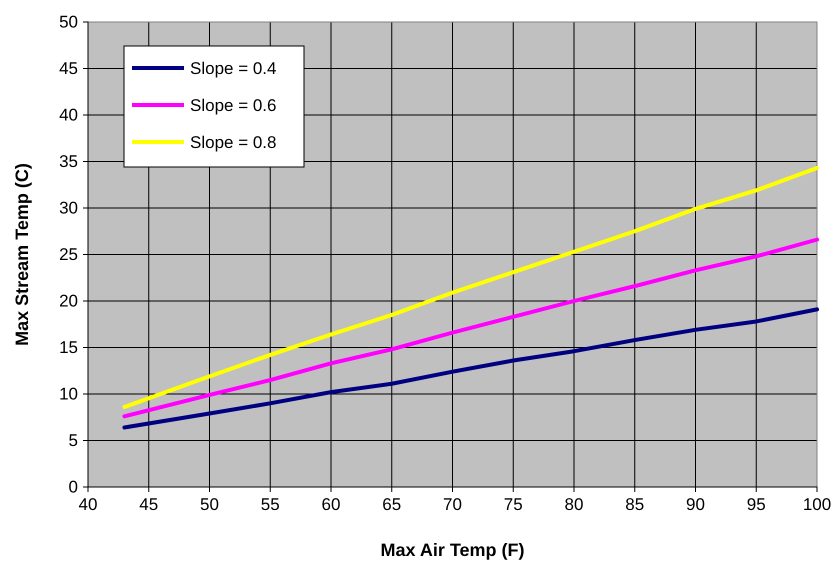 The image size is (835, 576). I want to click on y-tick-label: 20, so click(68, 300).